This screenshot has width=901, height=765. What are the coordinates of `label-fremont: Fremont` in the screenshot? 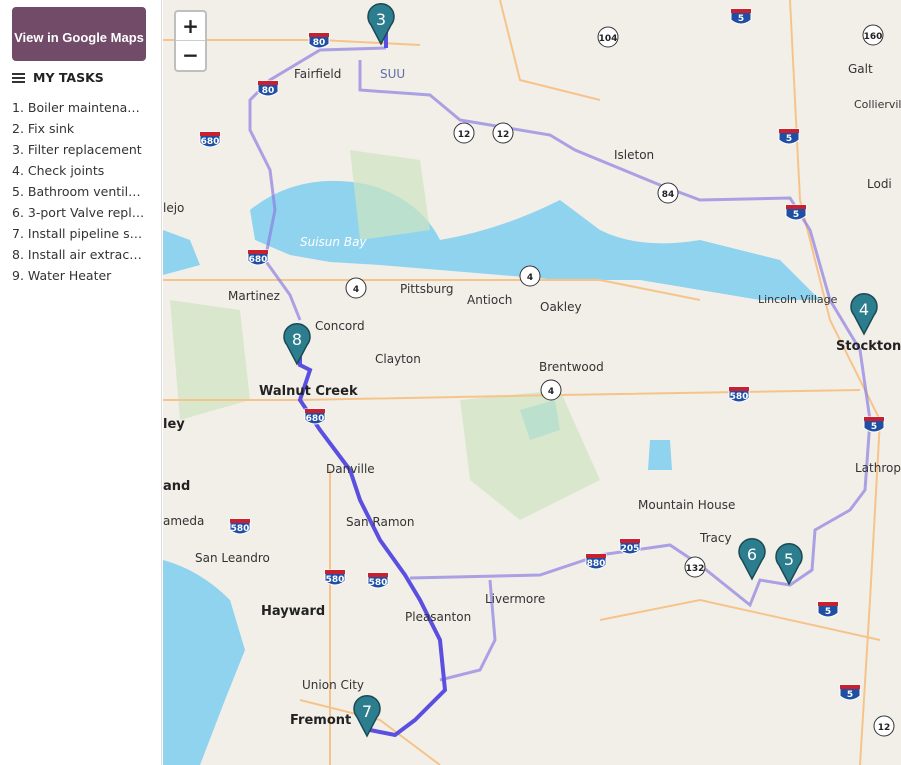 It's located at (320, 720).